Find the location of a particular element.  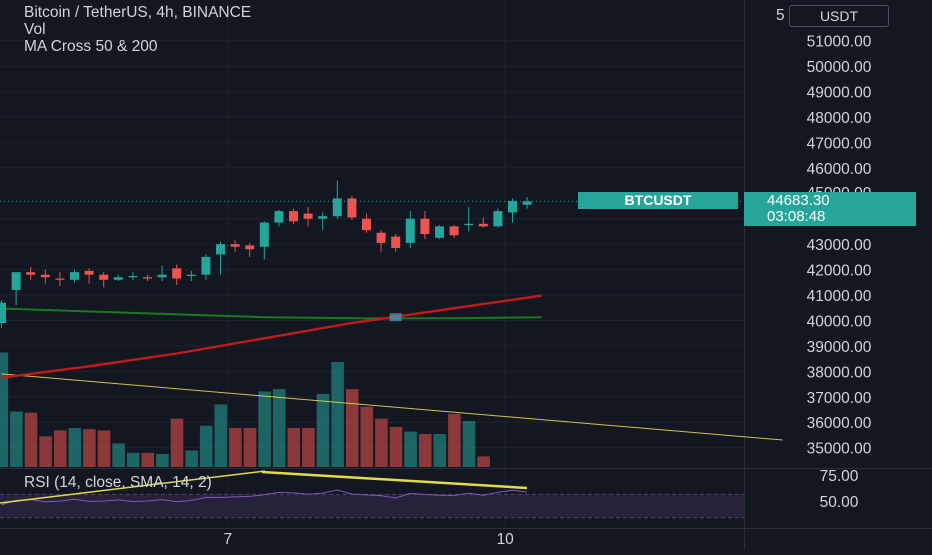

currency-selector: USDT is located at coordinates (839, 16).